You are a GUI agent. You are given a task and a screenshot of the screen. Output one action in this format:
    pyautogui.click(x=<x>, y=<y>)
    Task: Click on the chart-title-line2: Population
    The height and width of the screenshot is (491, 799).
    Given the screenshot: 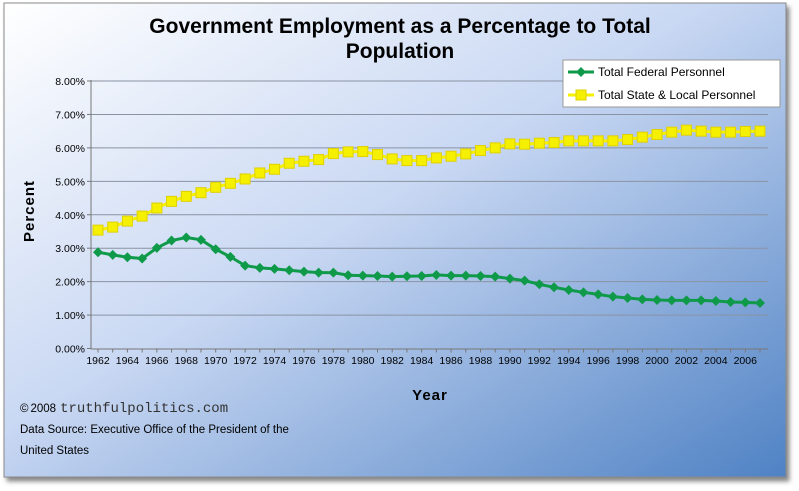 What is the action you would take?
    pyautogui.click(x=400, y=51)
    